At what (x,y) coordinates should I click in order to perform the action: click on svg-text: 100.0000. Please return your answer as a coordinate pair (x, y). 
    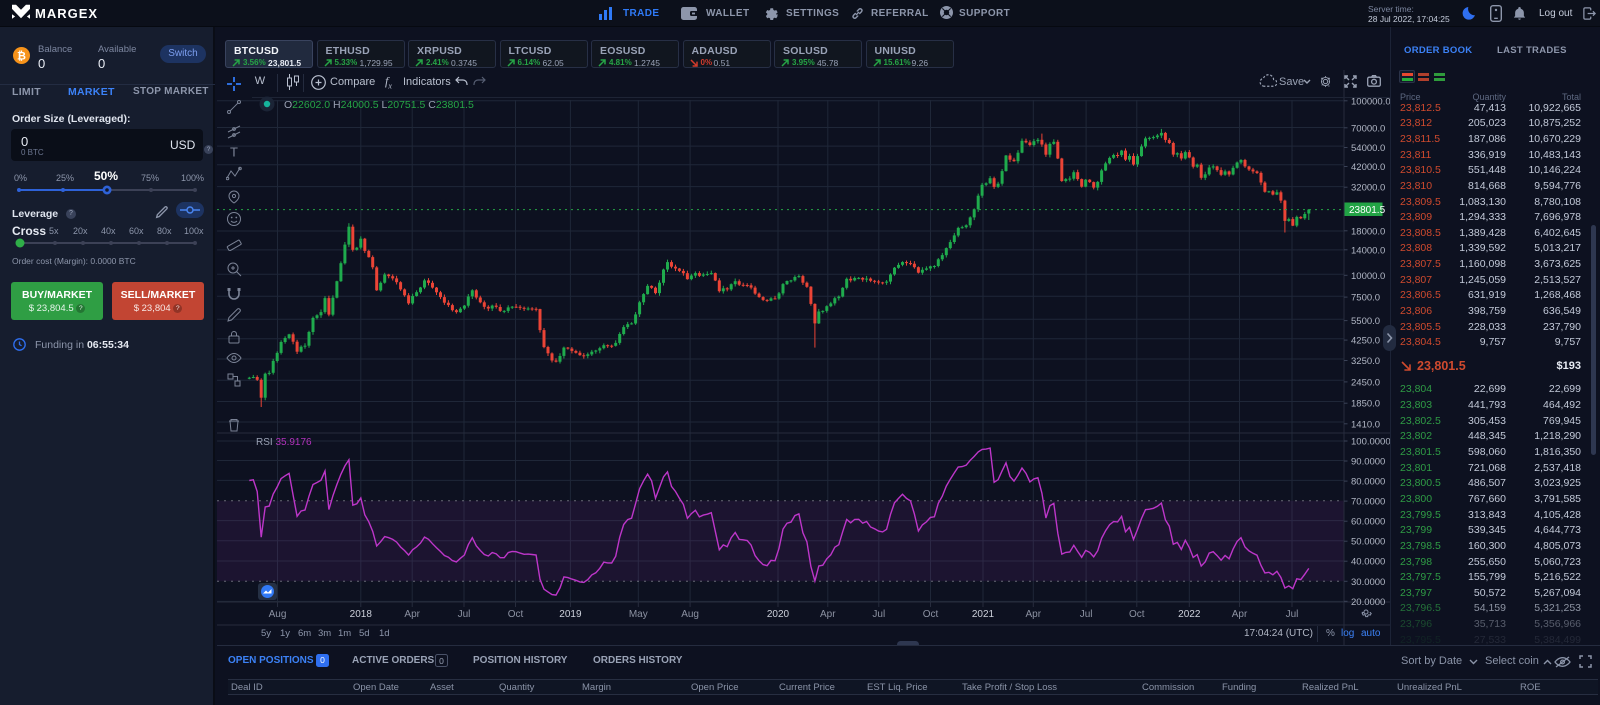
    Looking at the image, I should click on (1370, 442).